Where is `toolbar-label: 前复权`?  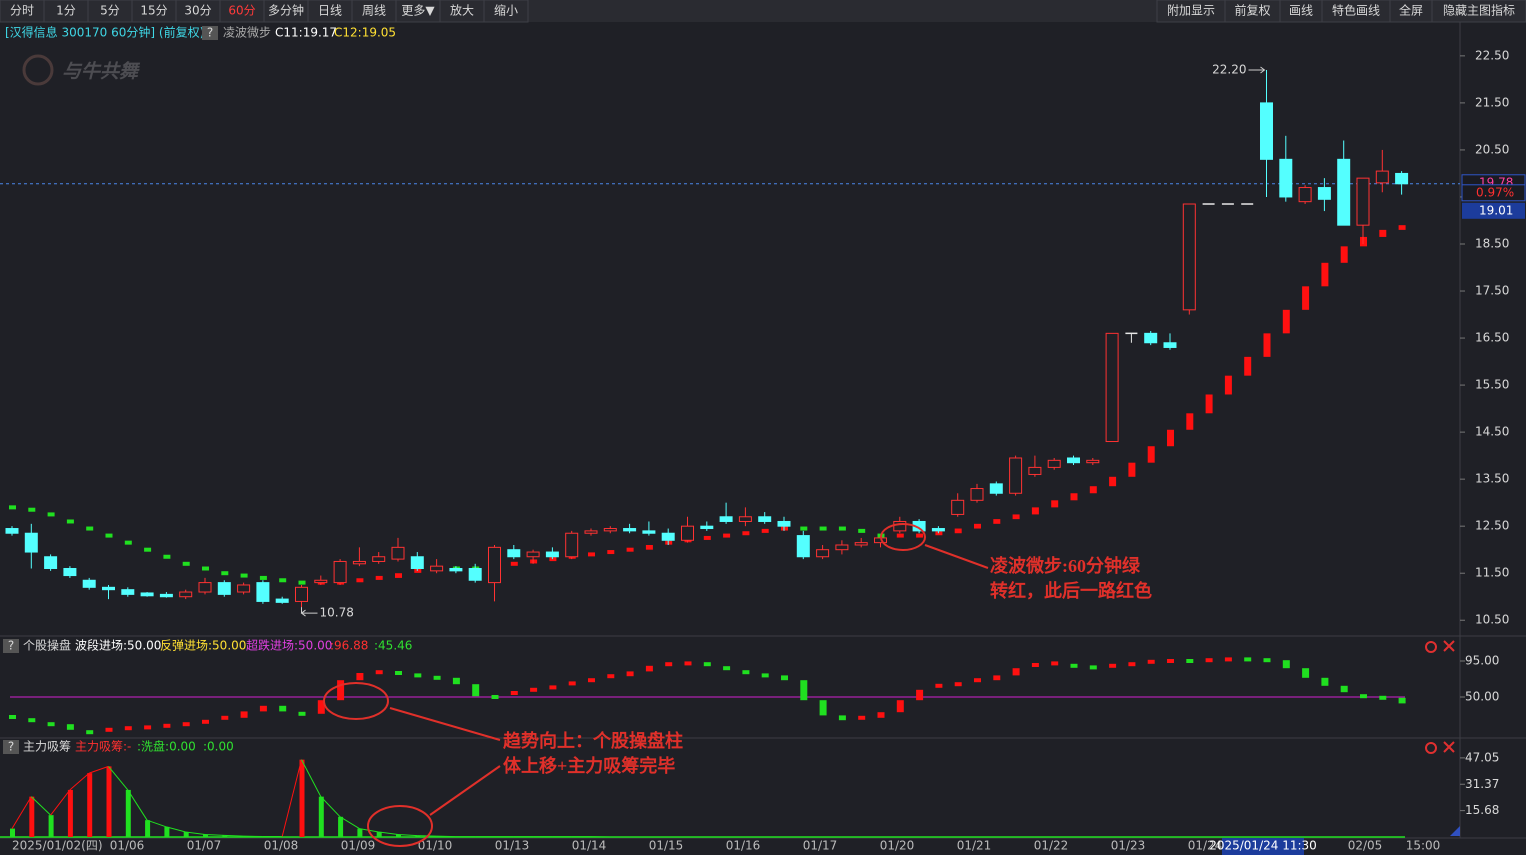
toolbar-label: 前复权 is located at coordinates (1252, 10).